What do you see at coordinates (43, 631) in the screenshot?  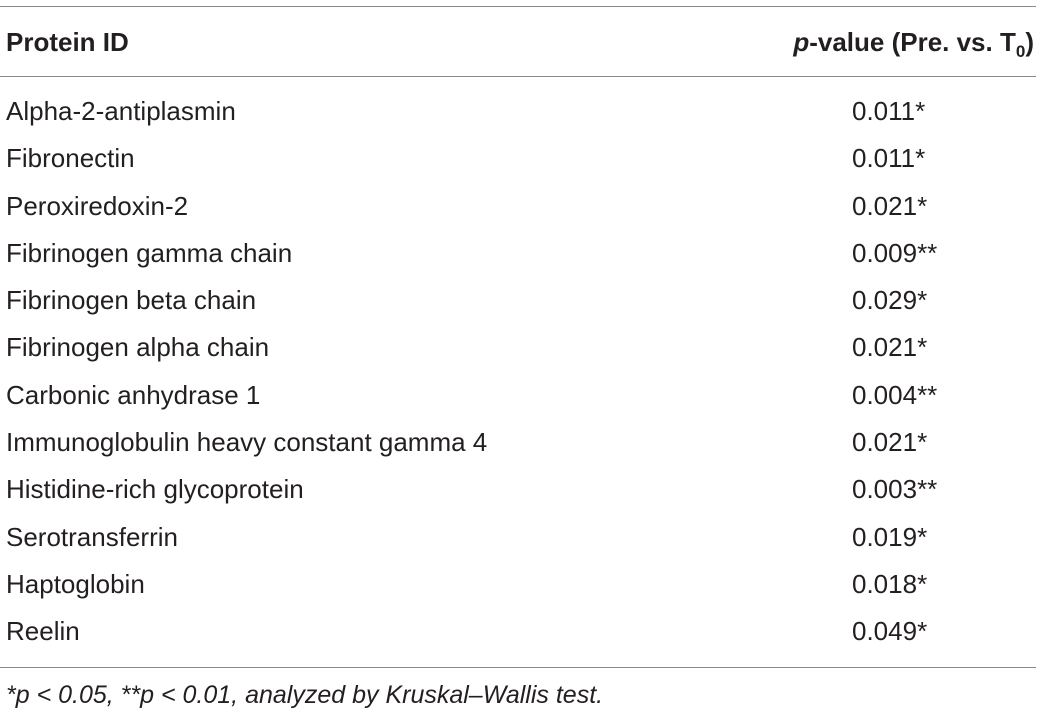 I see `protein-cell: Reelin` at bounding box center [43, 631].